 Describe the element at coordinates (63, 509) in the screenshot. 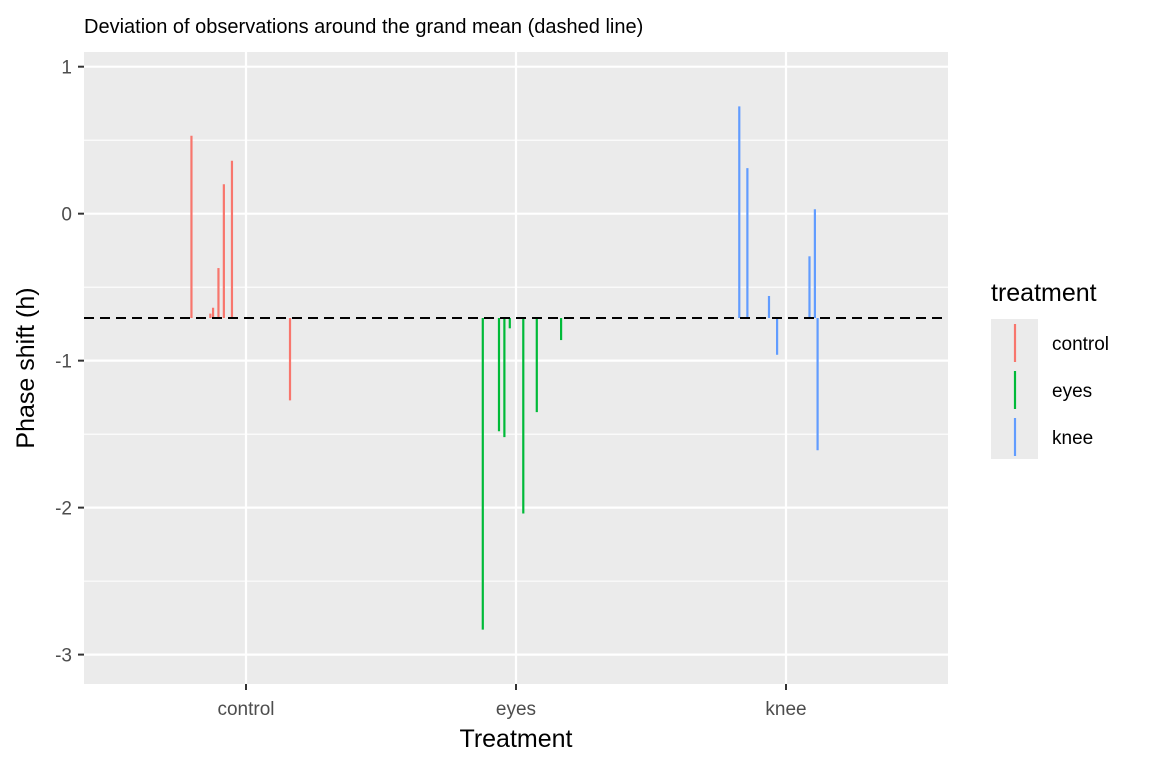

I see `y-tick-label: -2` at that location.